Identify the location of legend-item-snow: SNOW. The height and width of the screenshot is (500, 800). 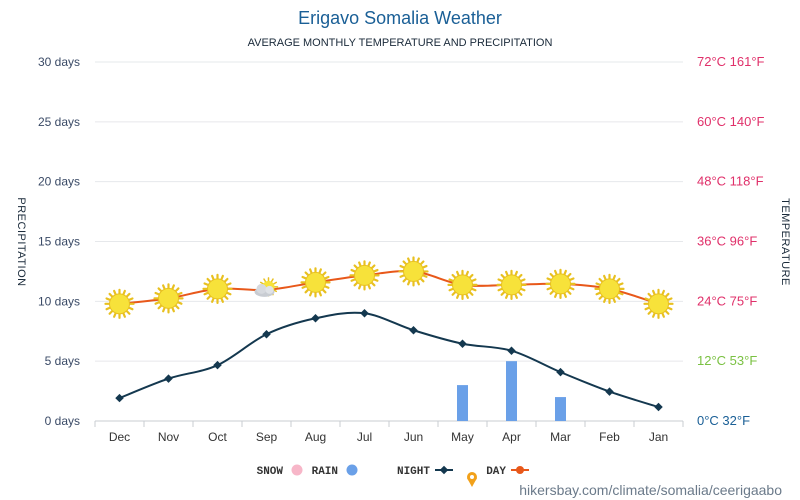
(280, 471).